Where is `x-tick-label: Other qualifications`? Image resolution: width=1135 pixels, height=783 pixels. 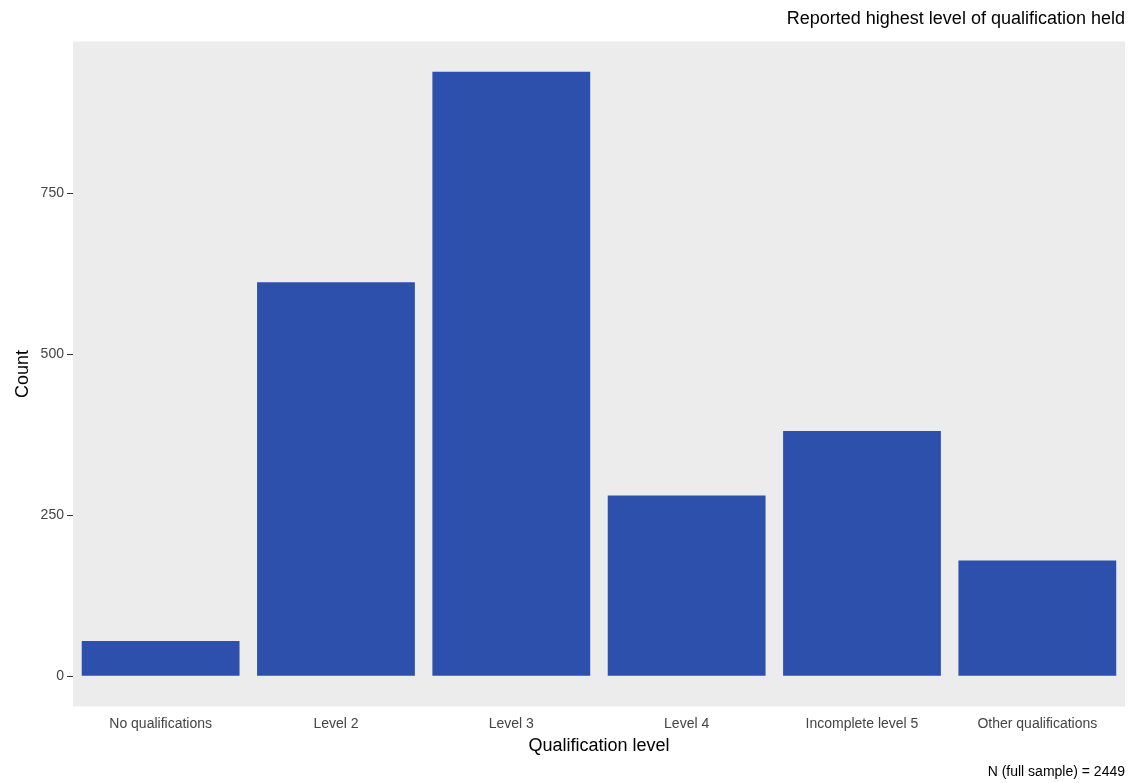
x-tick-label: Other qualifications is located at coordinates (1037, 722).